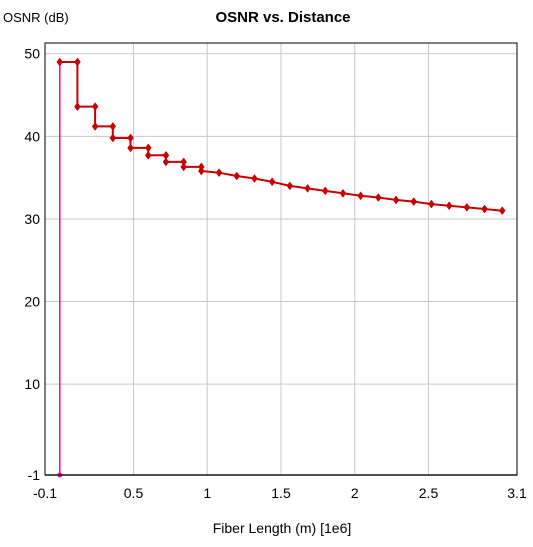 Image resolution: width=533 pixels, height=547 pixels. I want to click on y-tick-label: 50, so click(32, 54).